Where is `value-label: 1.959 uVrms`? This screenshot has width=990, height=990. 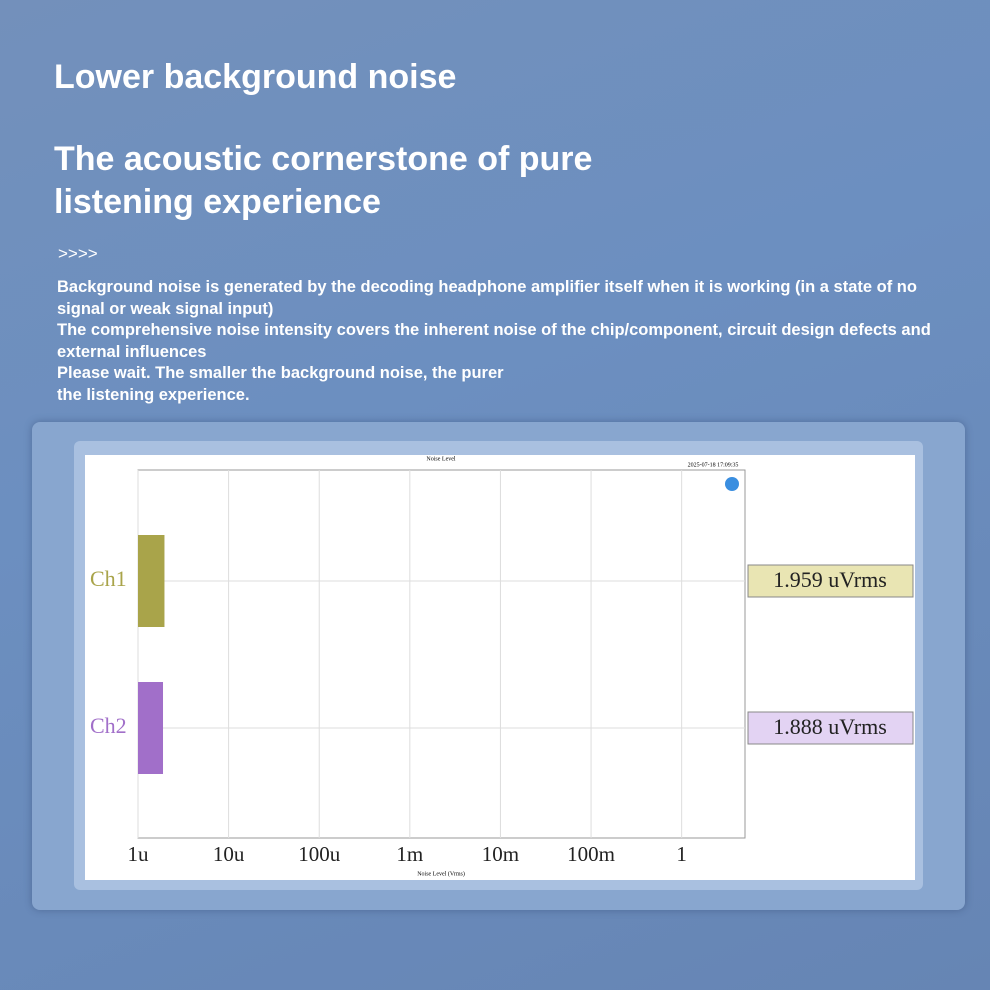
value-label: 1.959 uVrms is located at coordinates (830, 579).